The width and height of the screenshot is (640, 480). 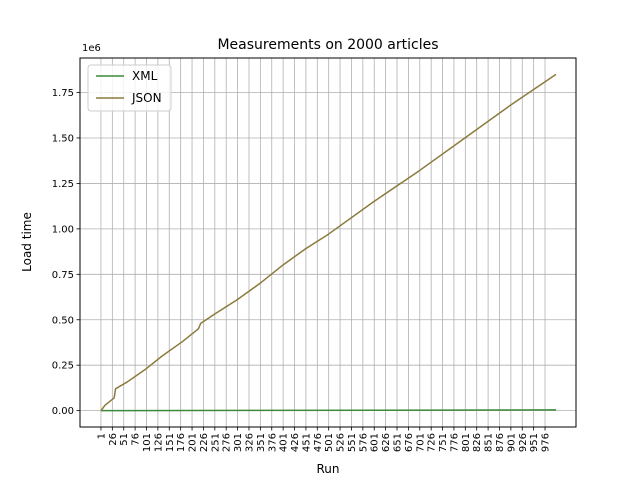 I want to click on x-tick-label: 226, so click(x=204, y=442).